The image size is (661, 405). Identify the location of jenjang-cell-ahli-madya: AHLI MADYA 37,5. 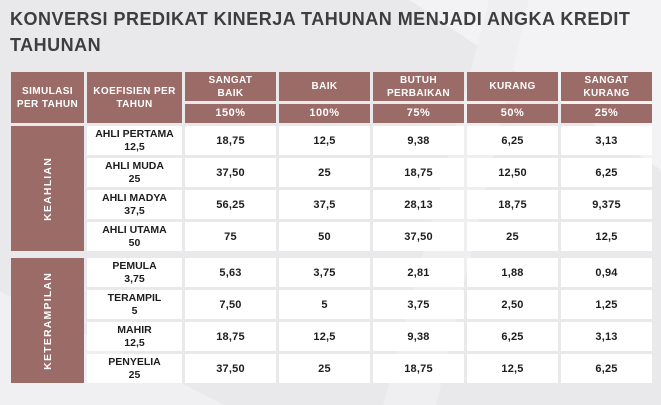
(134, 204).